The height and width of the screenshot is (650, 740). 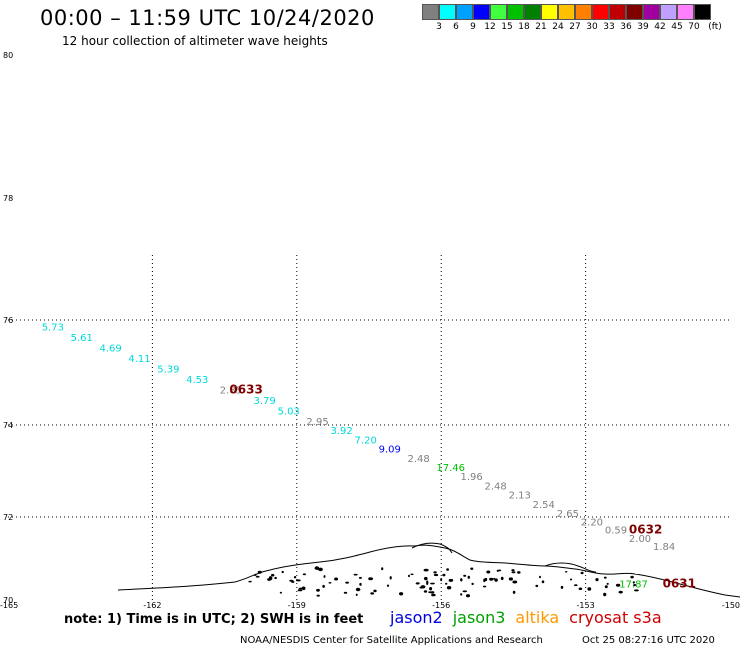 I want to click on lon-tick-label: -162, so click(x=152, y=605).